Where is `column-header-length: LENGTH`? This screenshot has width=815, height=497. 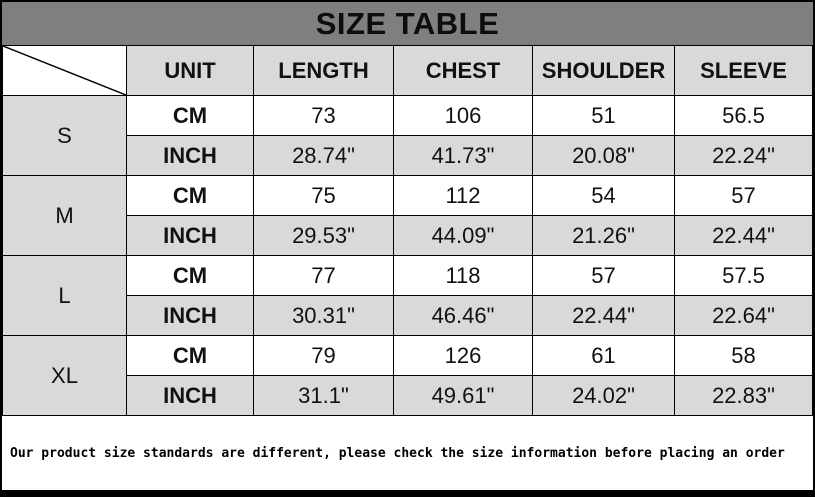 column-header-length: LENGTH is located at coordinates (323, 70).